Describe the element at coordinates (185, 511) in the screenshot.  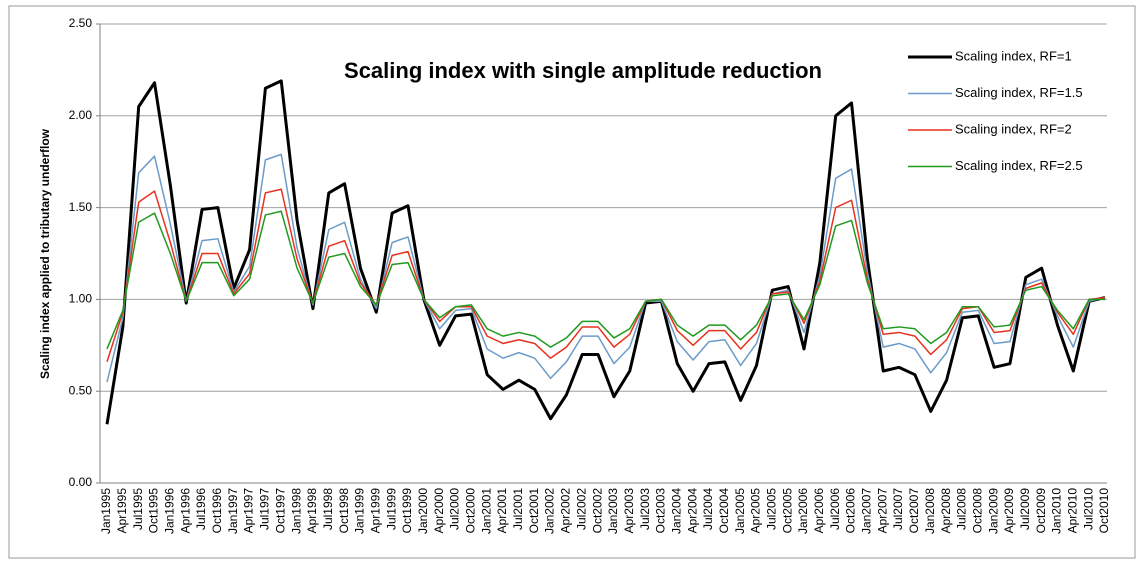
I see `x-tick-label: Apr1996` at that location.